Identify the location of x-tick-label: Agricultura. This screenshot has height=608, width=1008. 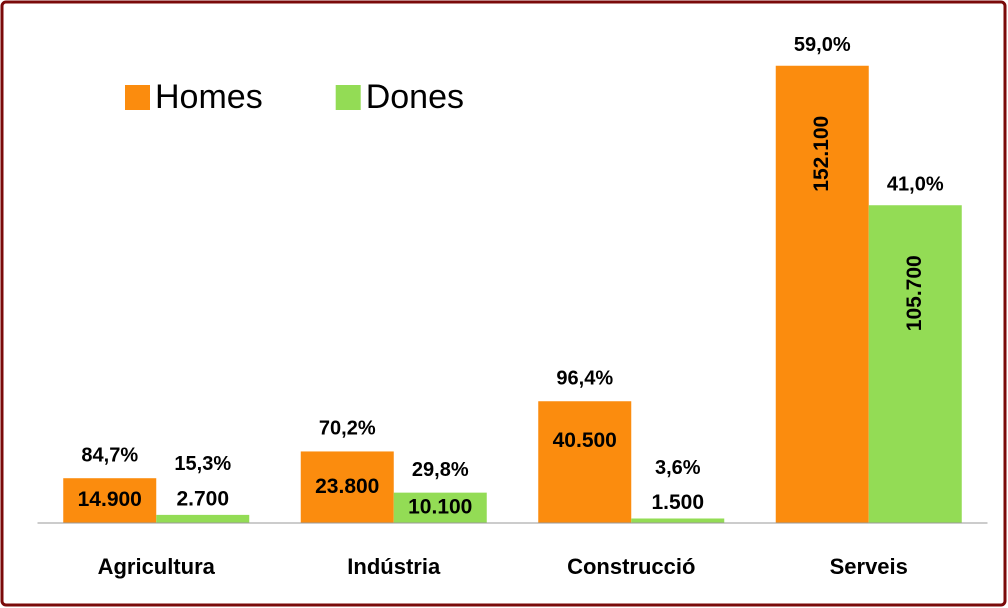
(157, 566).